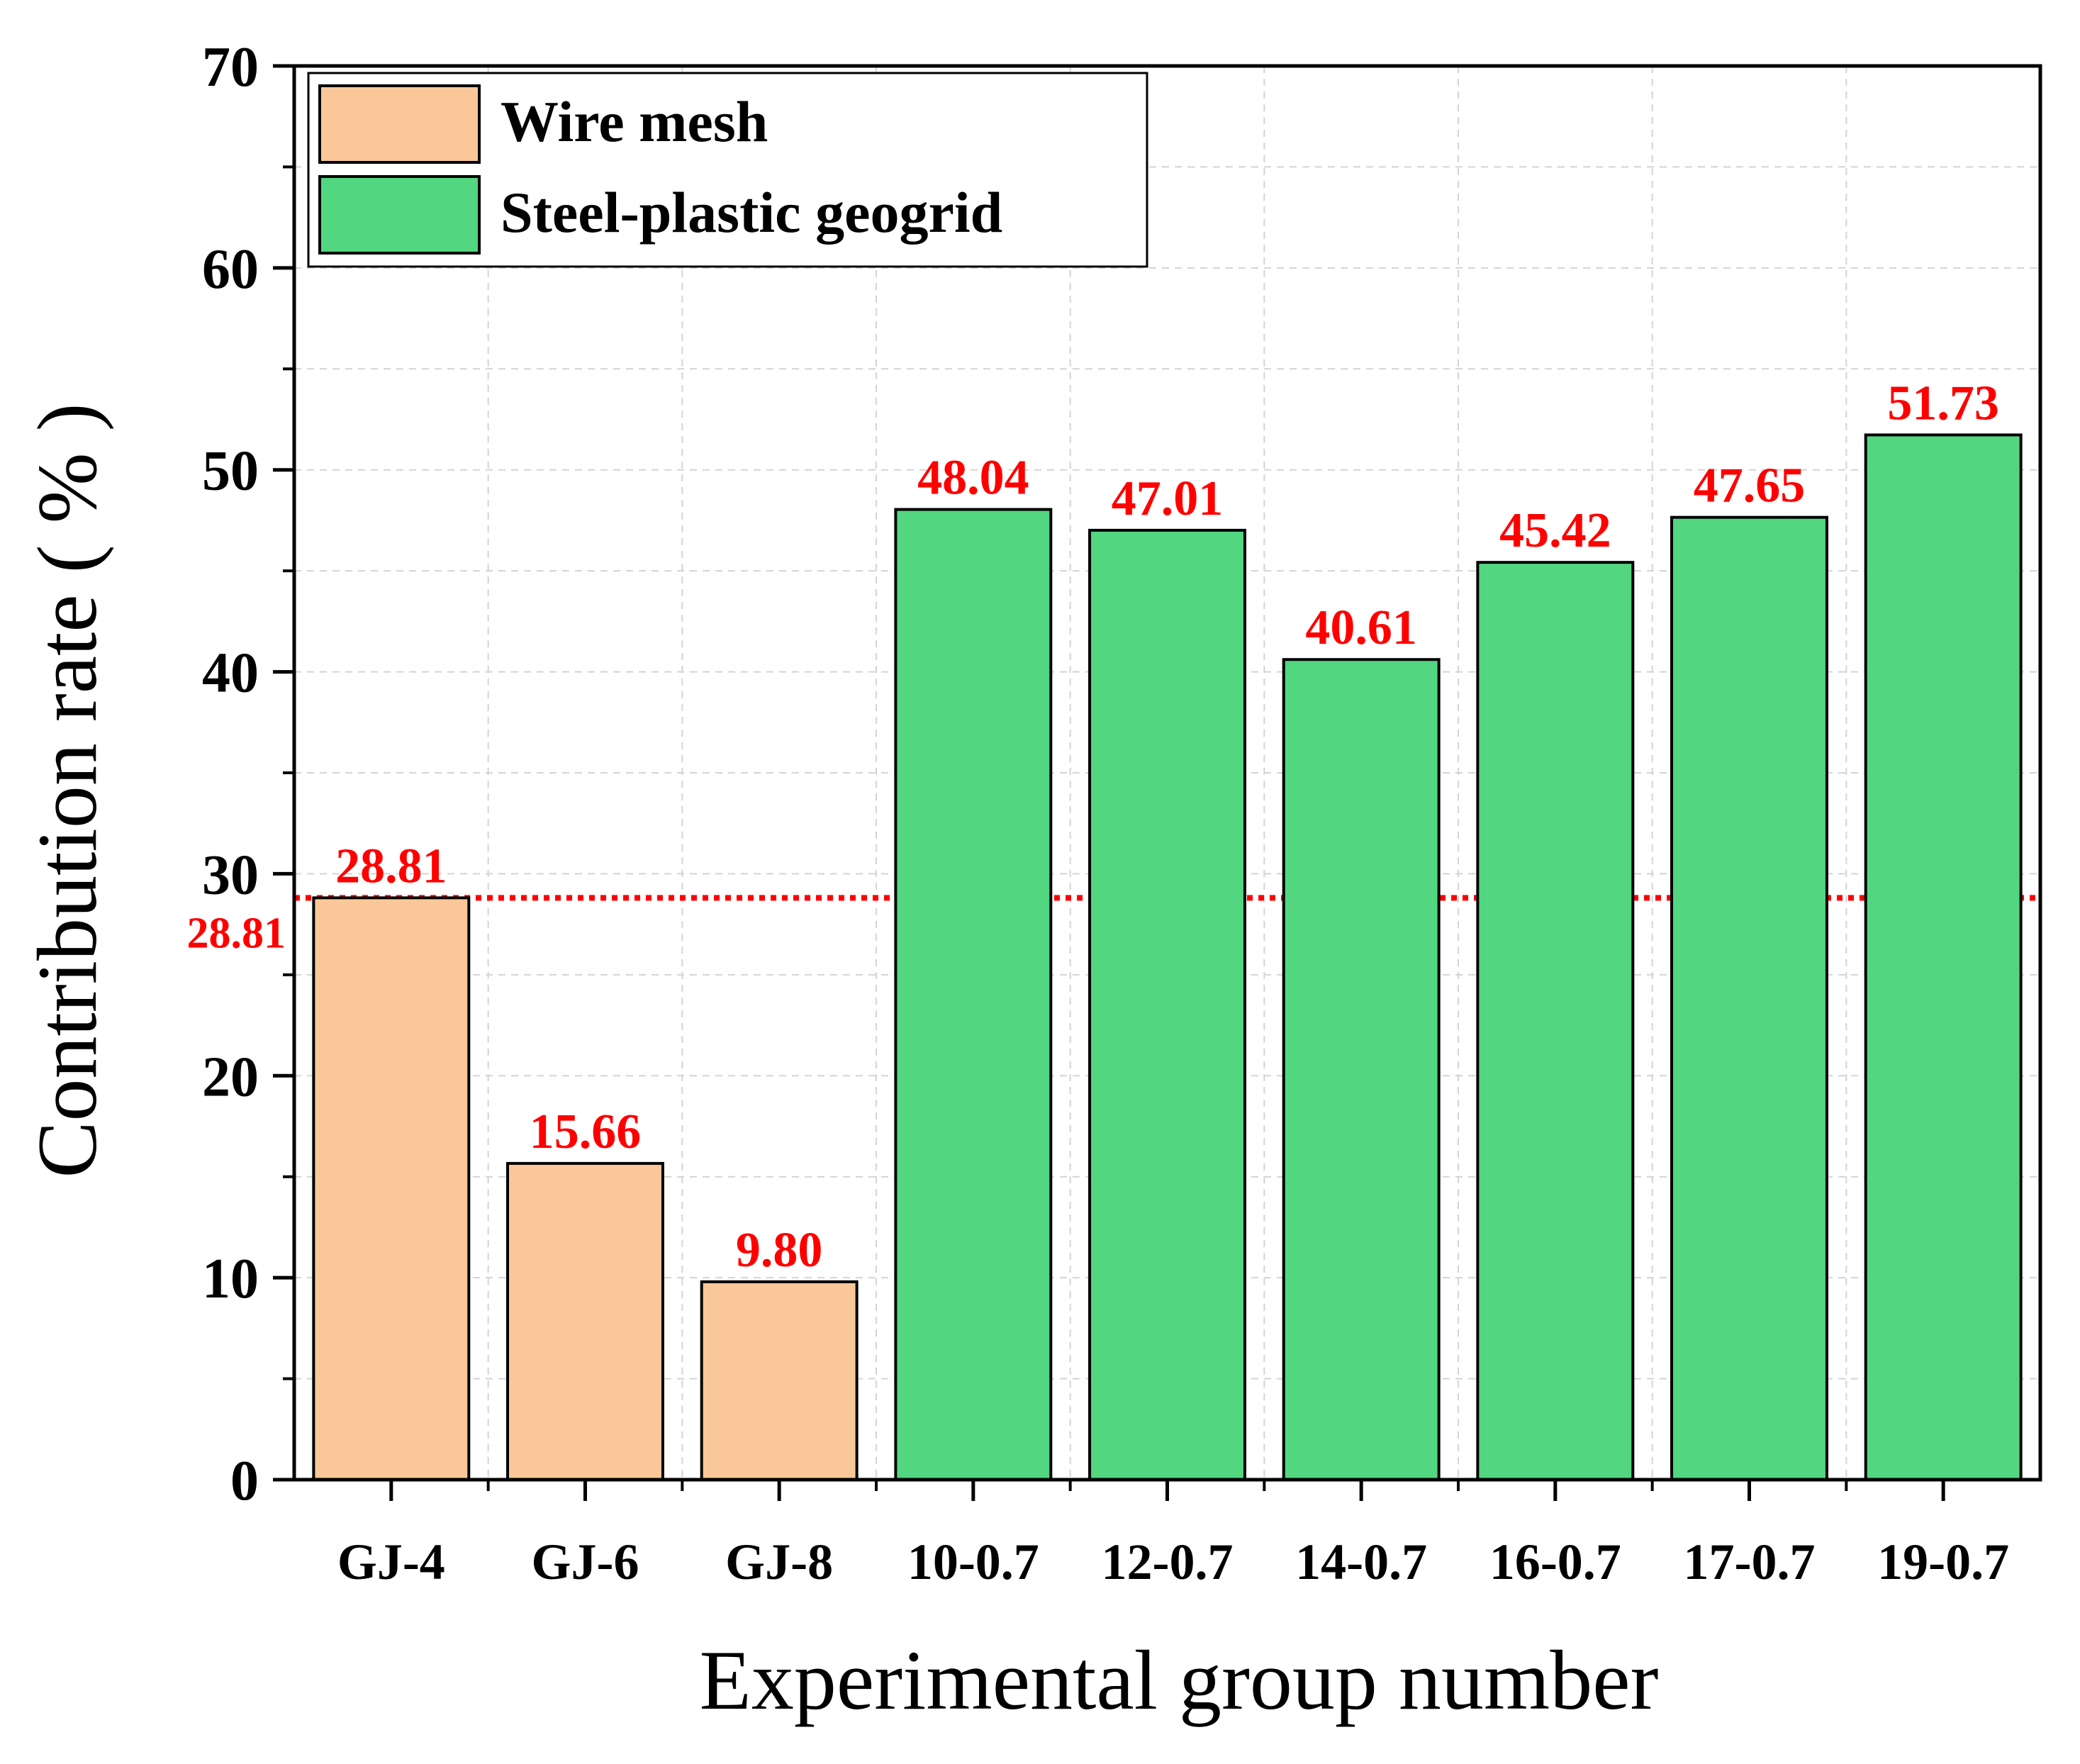  What do you see at coordinates (1943, 403) in the screenshot?
I see `value-label-19-0.7: 51.73` at bounding box center [1943, 403].